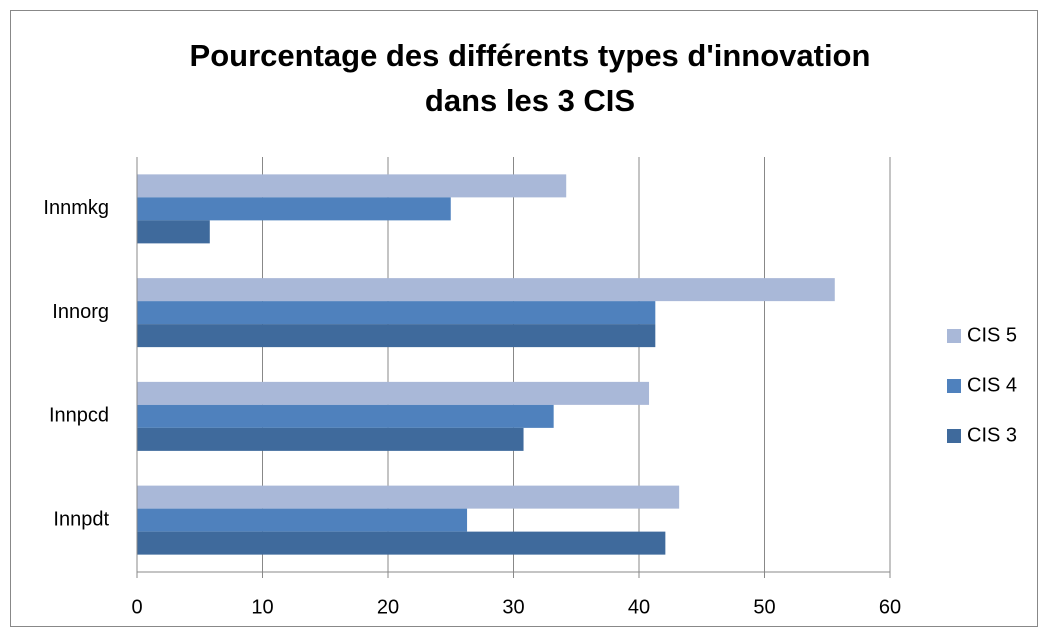  Describe the element at coordinates (639, 607) in the screenshot. I see `x-tick-label: 40` at that location.